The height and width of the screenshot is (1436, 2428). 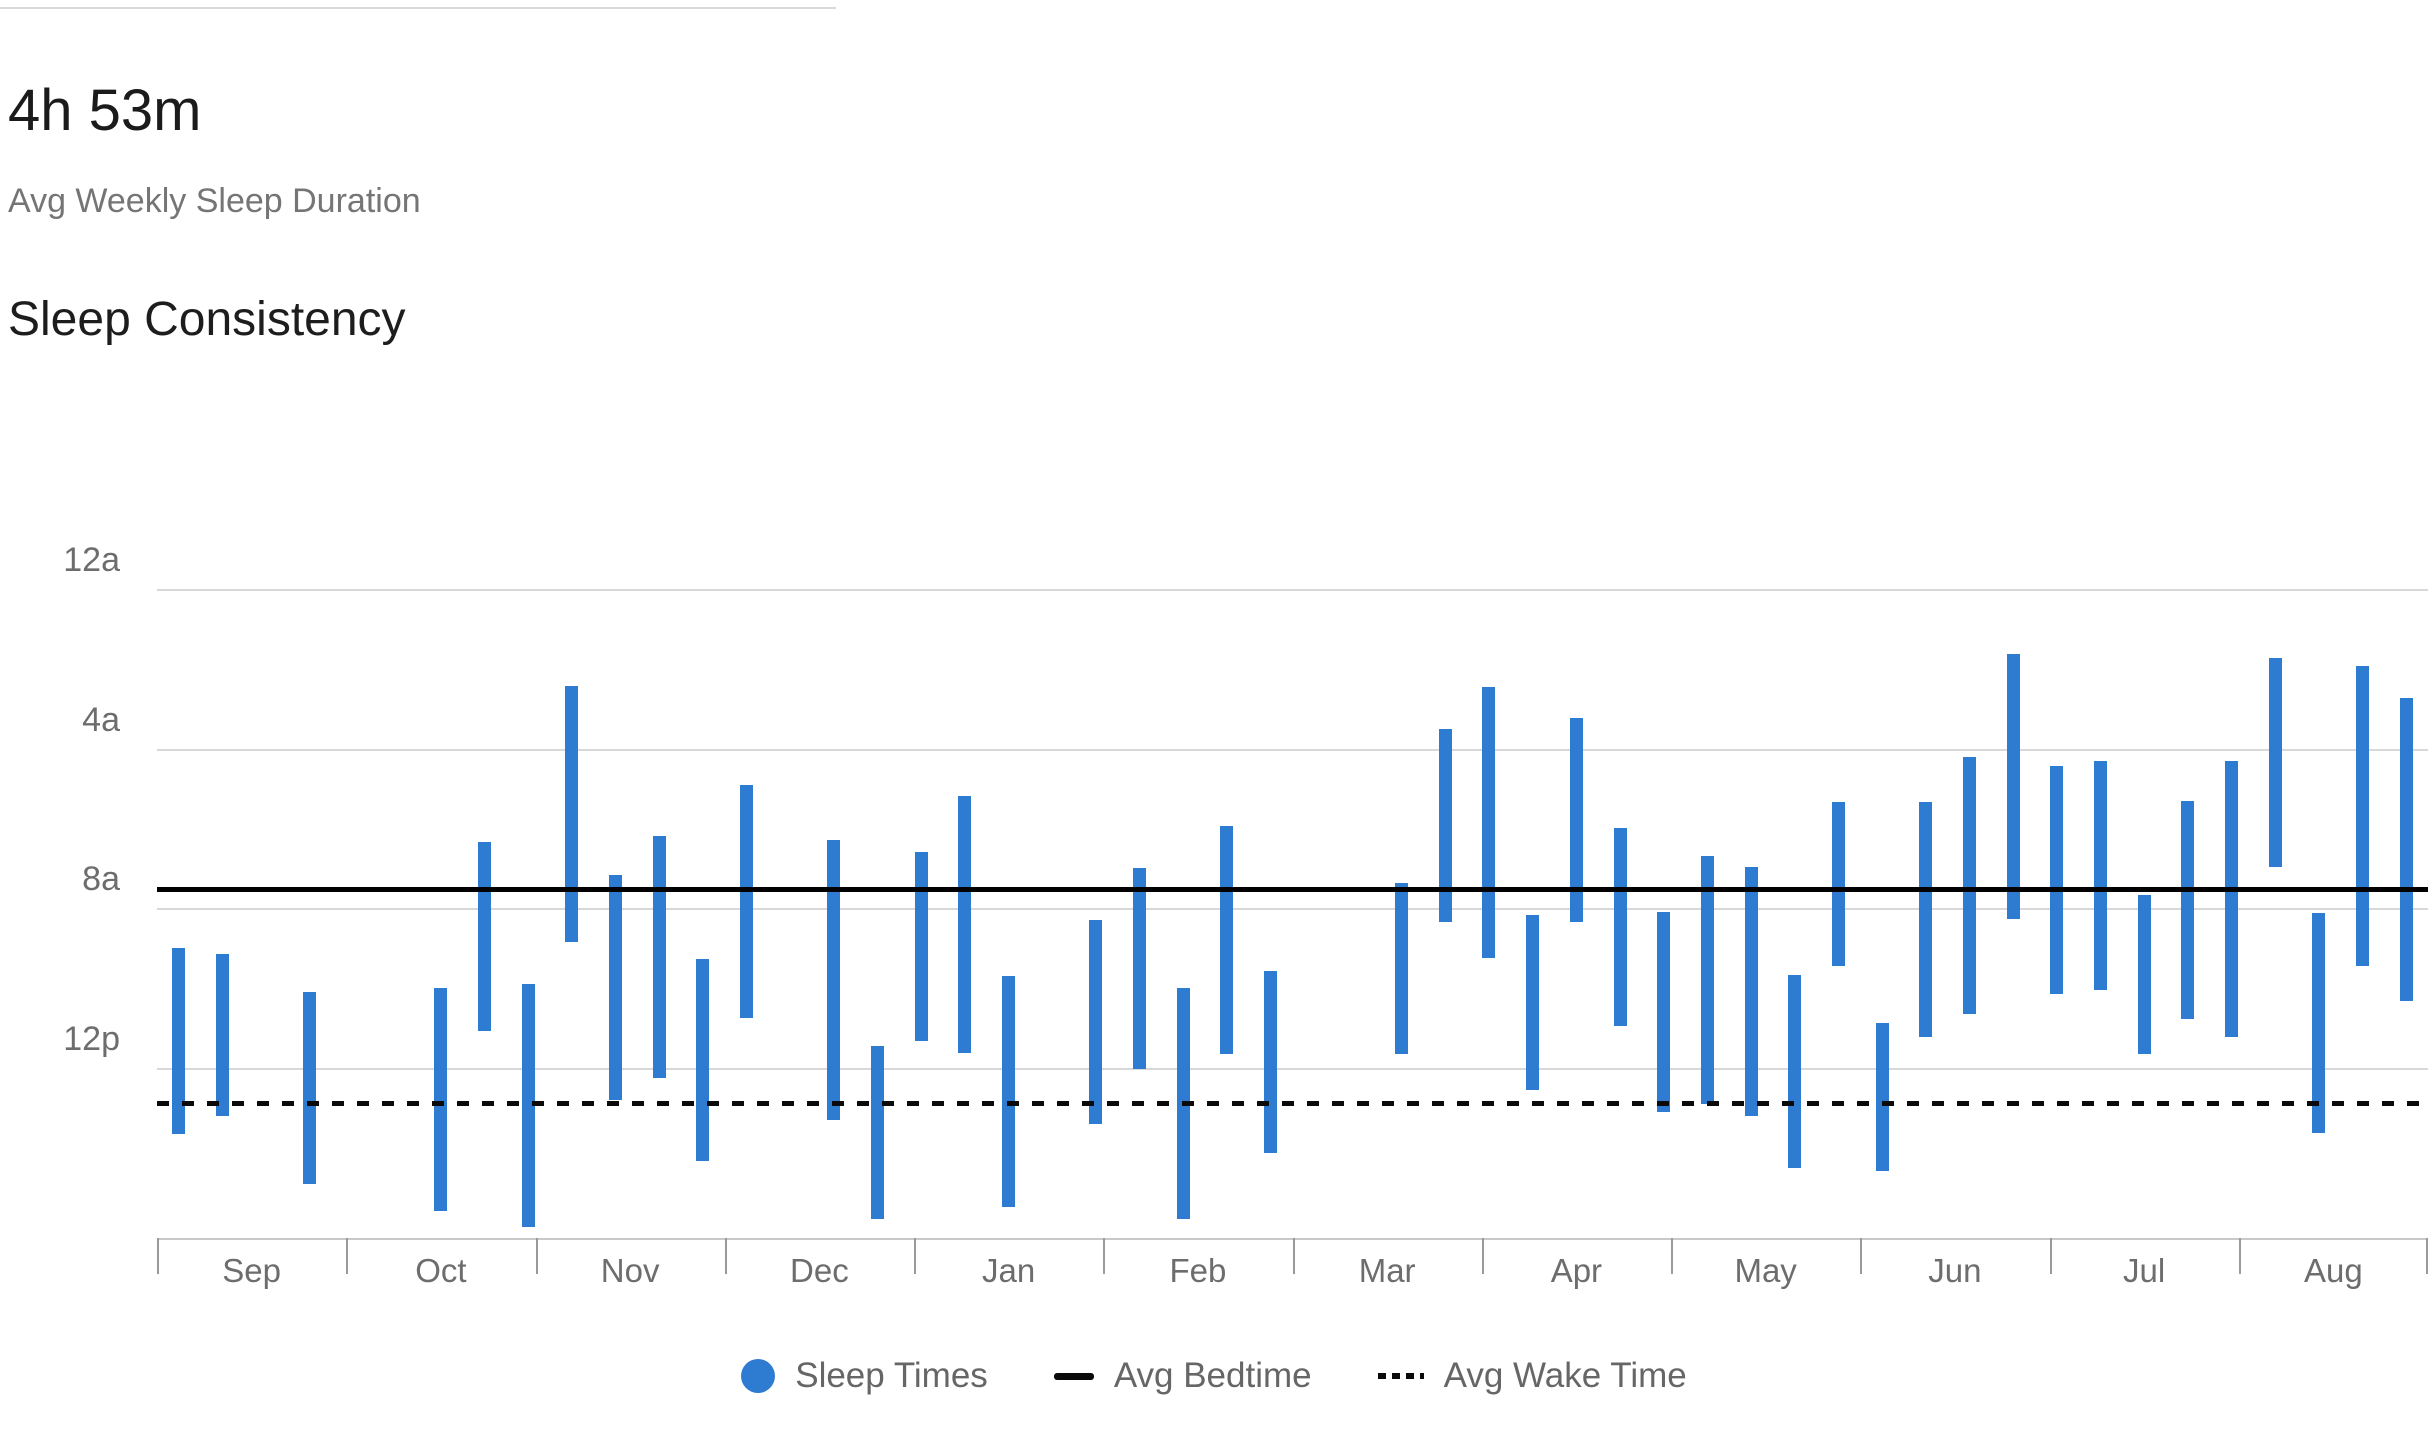 What do you see at coordinates (1955, 1270) in the screenshot?
I see `x-axis-month-label-jun: Jun` at bounding box center [1955, 1270].